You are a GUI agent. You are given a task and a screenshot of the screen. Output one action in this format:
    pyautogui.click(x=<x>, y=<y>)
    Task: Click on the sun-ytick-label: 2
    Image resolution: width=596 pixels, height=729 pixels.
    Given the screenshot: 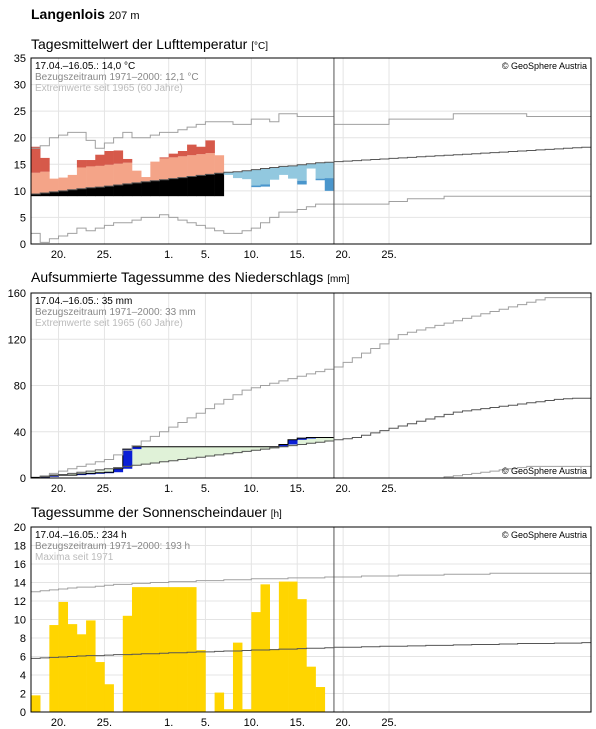 What is the action you would take?
    pyautogui.click(x=23, y=695)
    